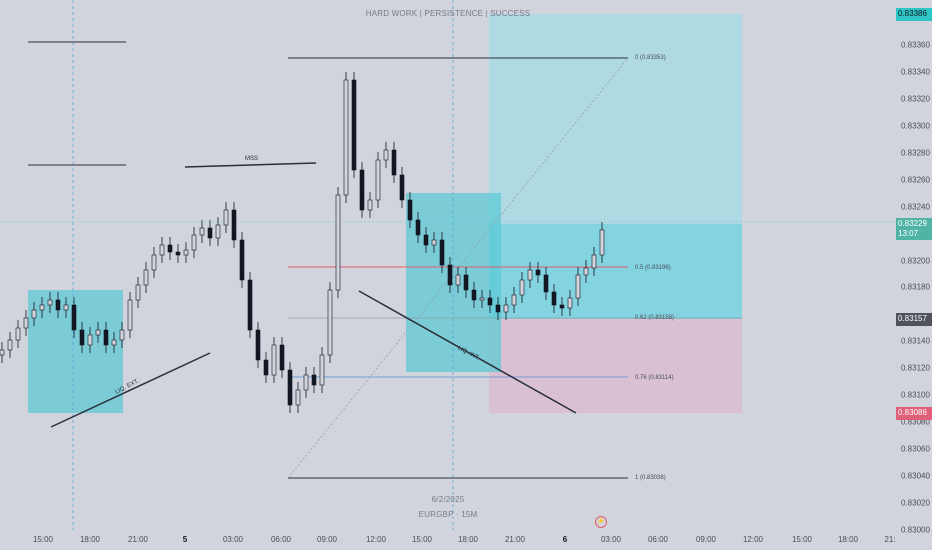 The width and height of the screenshot is (932, 550). I want to click on time-tick-label: 12:00, so click(376, 539).